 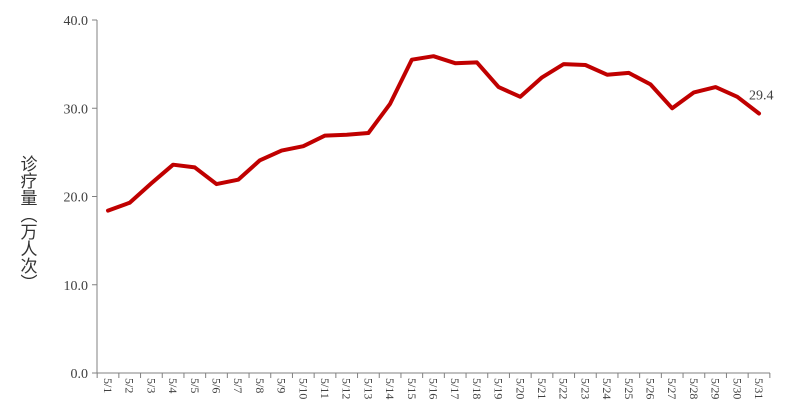 What do you see at coordinates (499, 388) in the screenshot?
I see `x-tick-label: 5/19` at bounding box center [499, 388].